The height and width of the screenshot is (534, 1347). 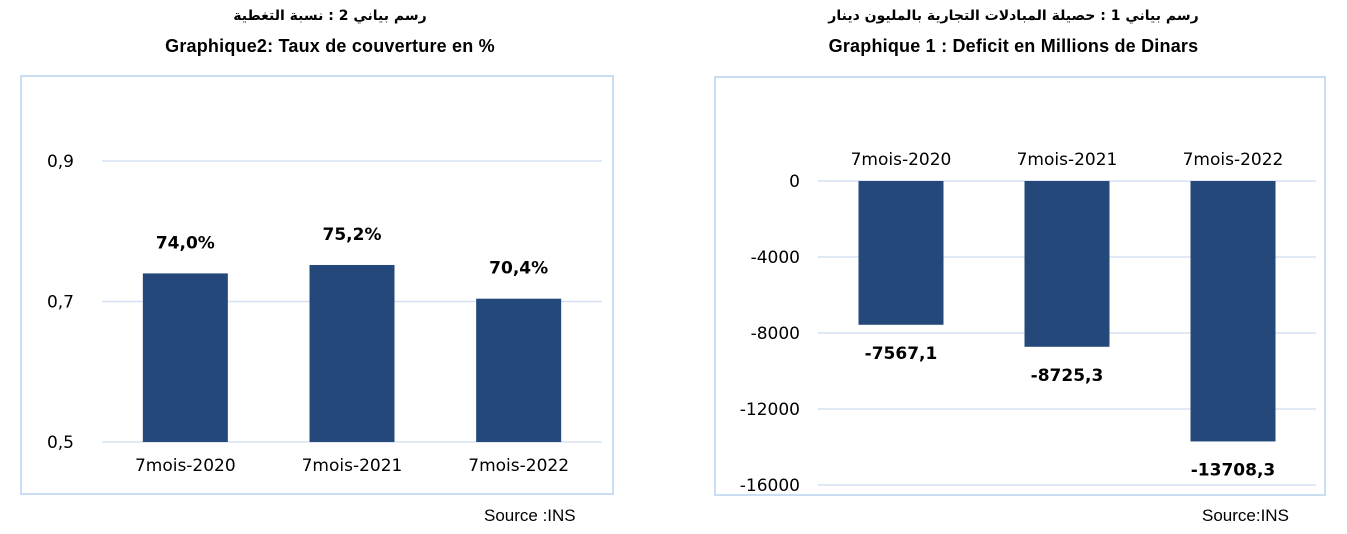 What do you see at coordinates (60, 162) in the screenshot?
I see `y-tick-label: 0,9` at bounding box center [60, 162].